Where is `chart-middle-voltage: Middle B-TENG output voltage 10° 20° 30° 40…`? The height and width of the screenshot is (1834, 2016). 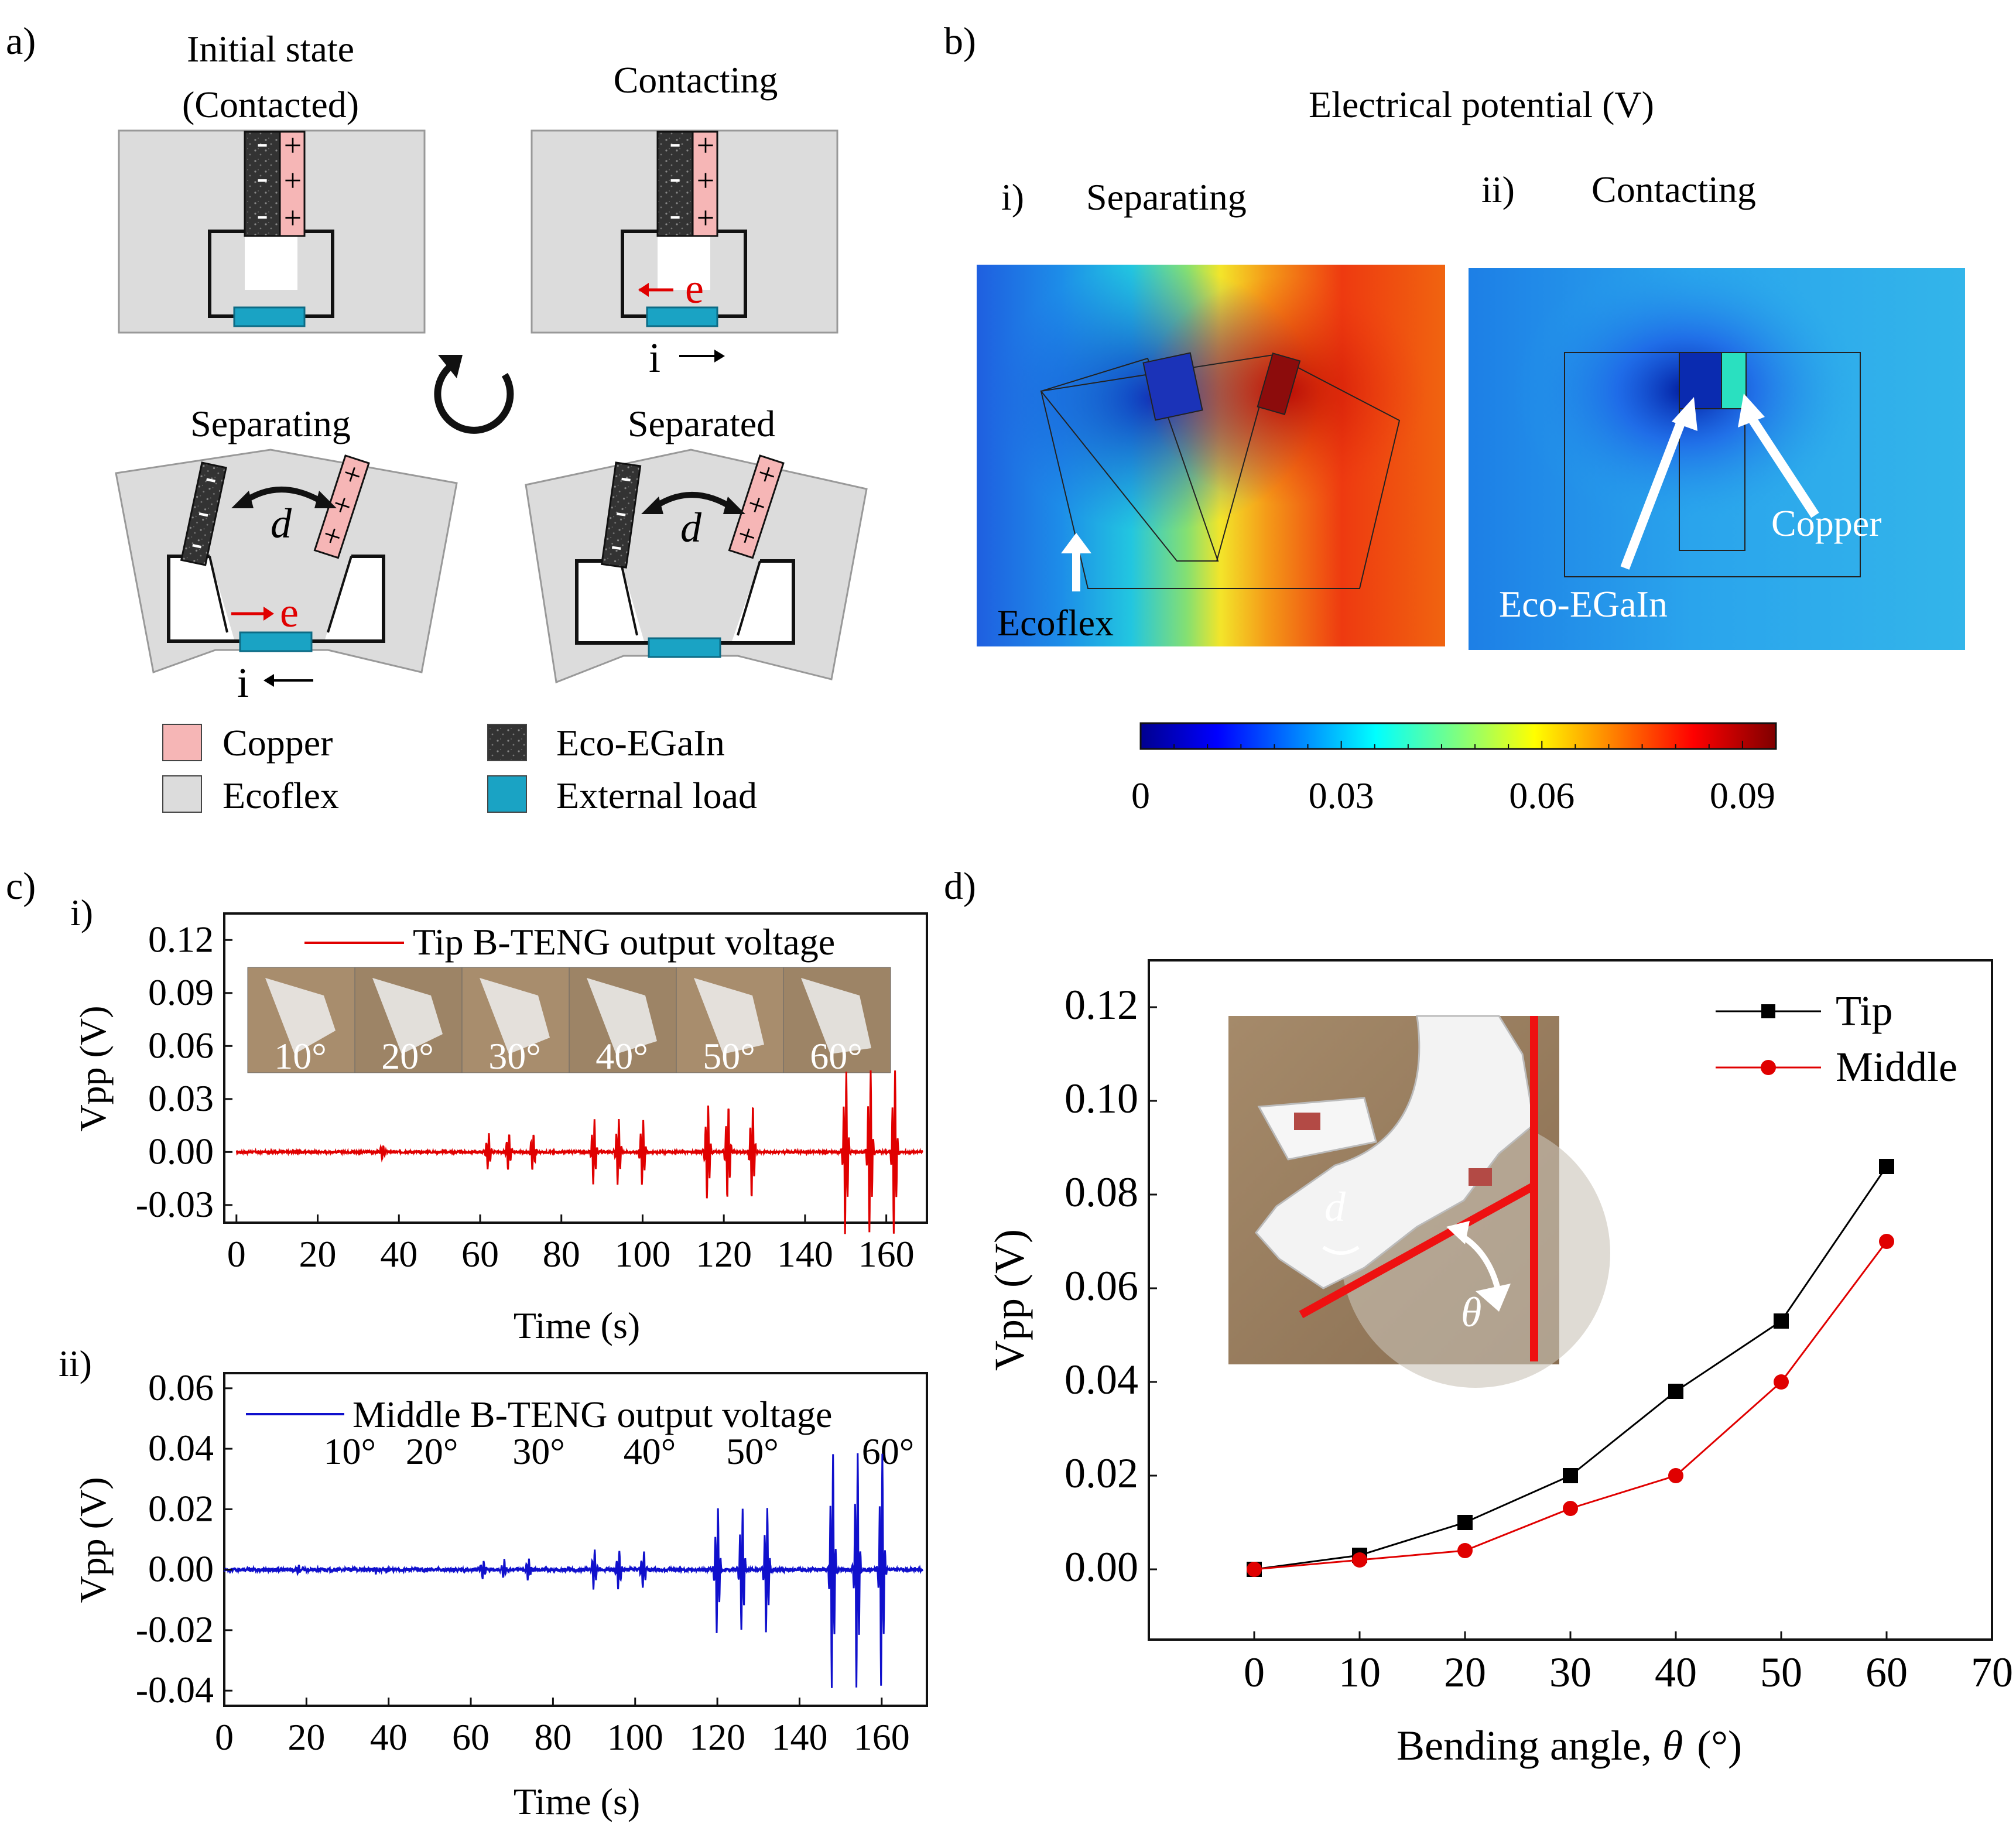 chart-middle-voltage: Middle B-TENG output voltage 10° 20° 30° 40… is located at coordinates (500, 1594).